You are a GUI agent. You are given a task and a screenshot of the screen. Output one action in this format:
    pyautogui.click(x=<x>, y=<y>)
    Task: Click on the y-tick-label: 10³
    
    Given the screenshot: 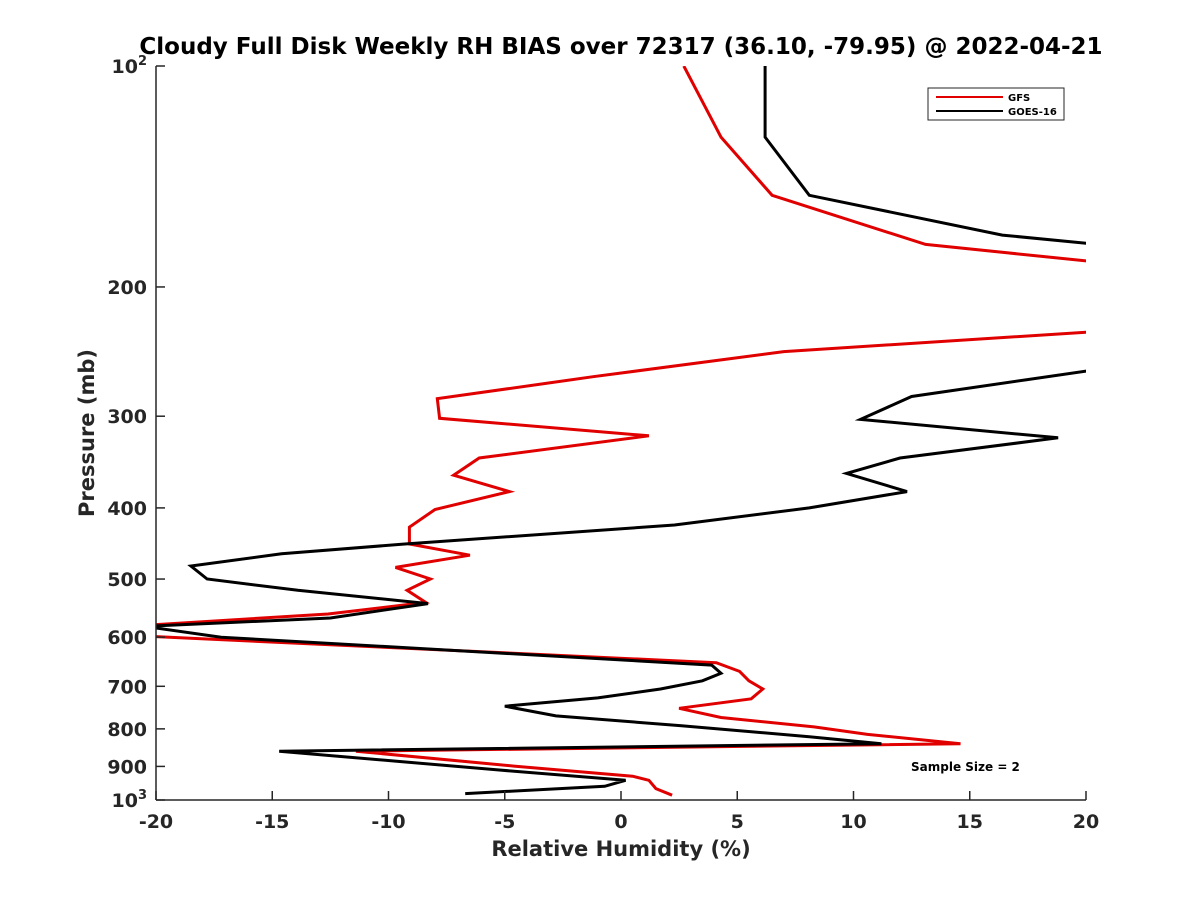 What is the action you would take?
    pyautogui.click(x=130, y=800)
    